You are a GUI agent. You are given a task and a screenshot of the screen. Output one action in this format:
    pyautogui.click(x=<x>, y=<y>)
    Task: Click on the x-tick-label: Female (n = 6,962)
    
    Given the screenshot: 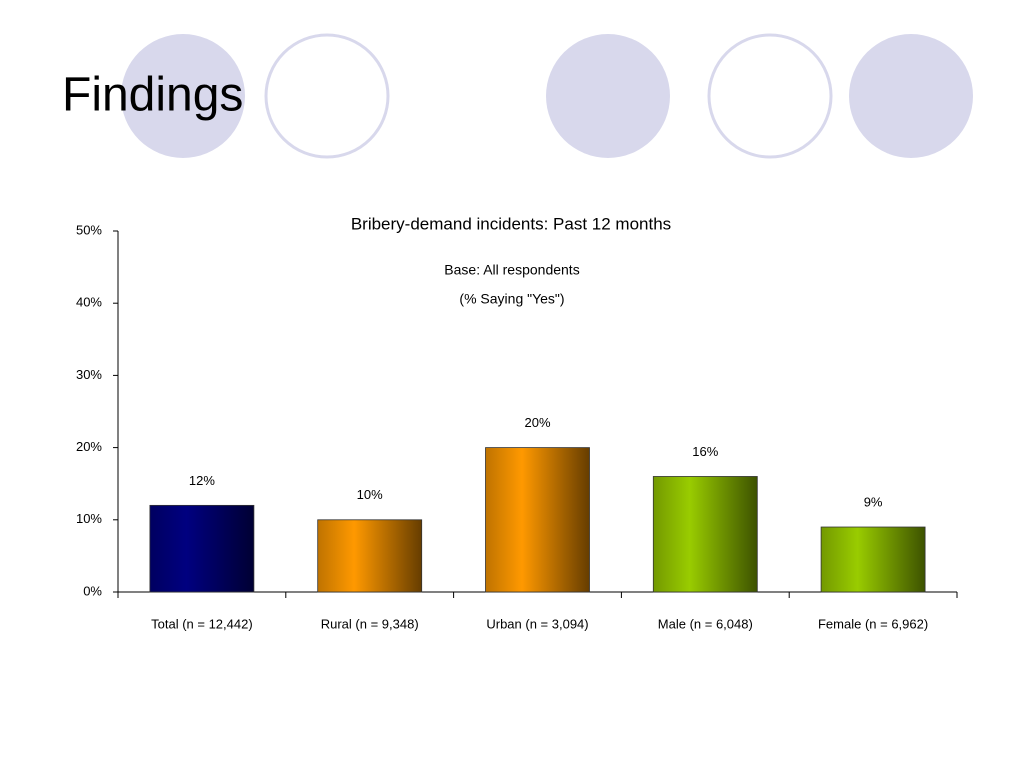 What is the action you would take?
    pyautogui.click(x=873, y=623)
    